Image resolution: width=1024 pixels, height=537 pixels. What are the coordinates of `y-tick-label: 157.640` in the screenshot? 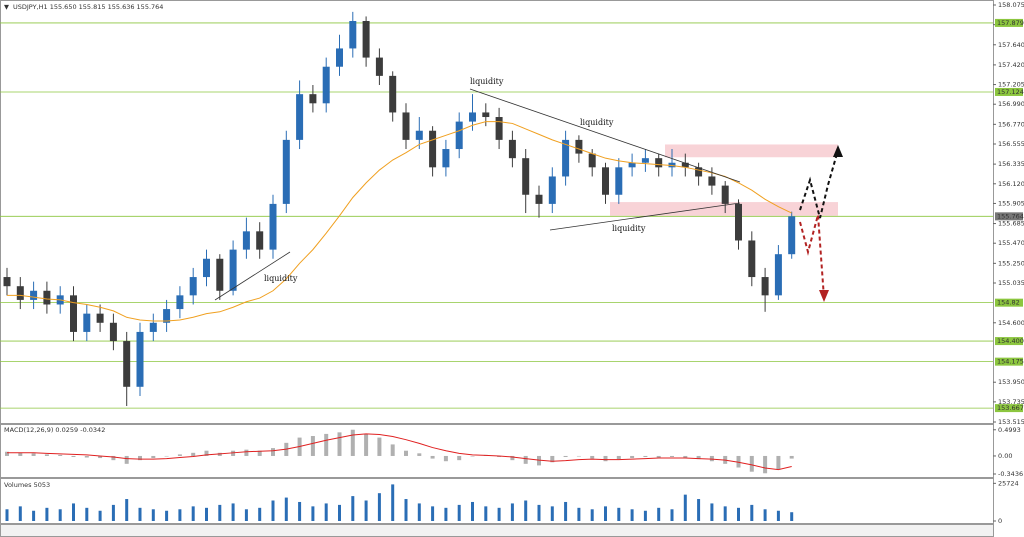 It's located at (1011, 45).